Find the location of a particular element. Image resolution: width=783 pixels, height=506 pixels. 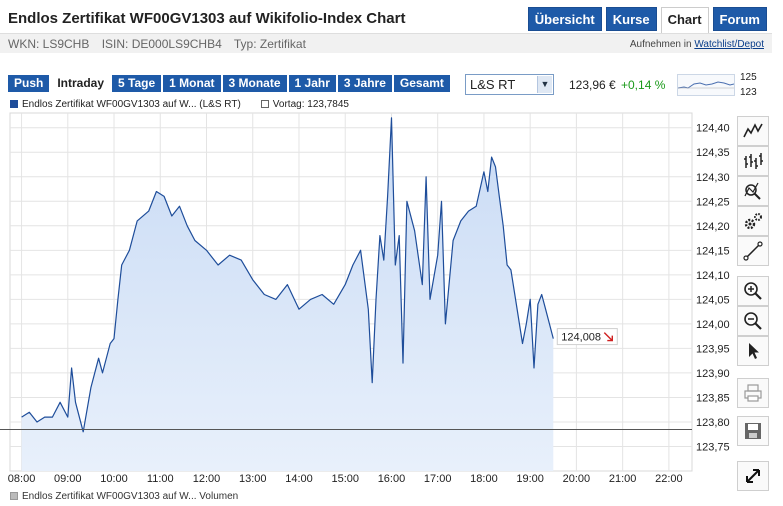

y-tick-label: 124,05 is located at coordinates (713, 300).